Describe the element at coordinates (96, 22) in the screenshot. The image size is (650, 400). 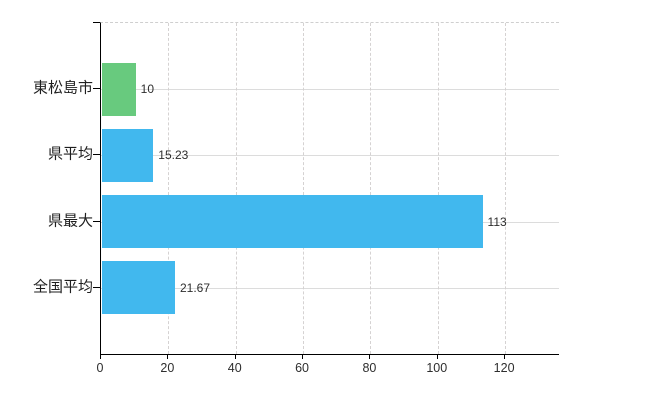
I see `y-axis-top-tick` at that location.